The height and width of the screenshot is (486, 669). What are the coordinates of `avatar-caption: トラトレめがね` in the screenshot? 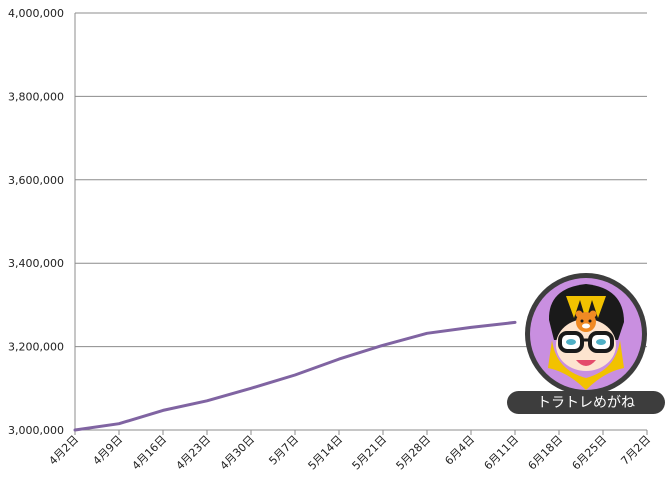 It's located at (586, 403).